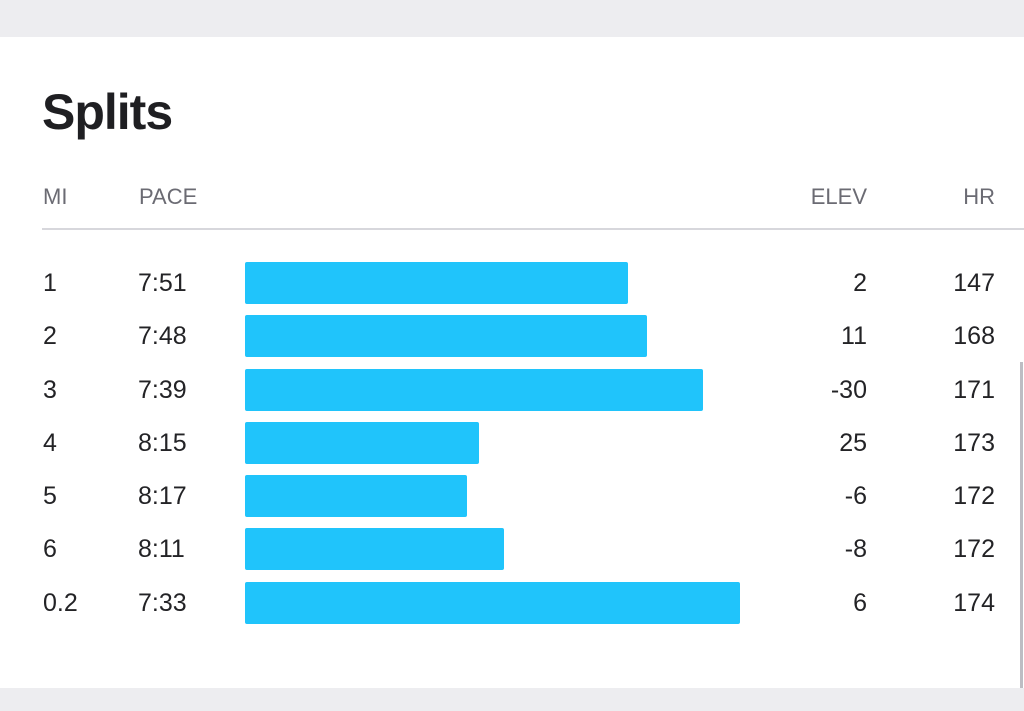 Image resolution: width=1024 pixels, height=711 pixels. Describe the element at coordinates (162, 442) in the screenshot. I see `split-pace: 8:15` at that location.